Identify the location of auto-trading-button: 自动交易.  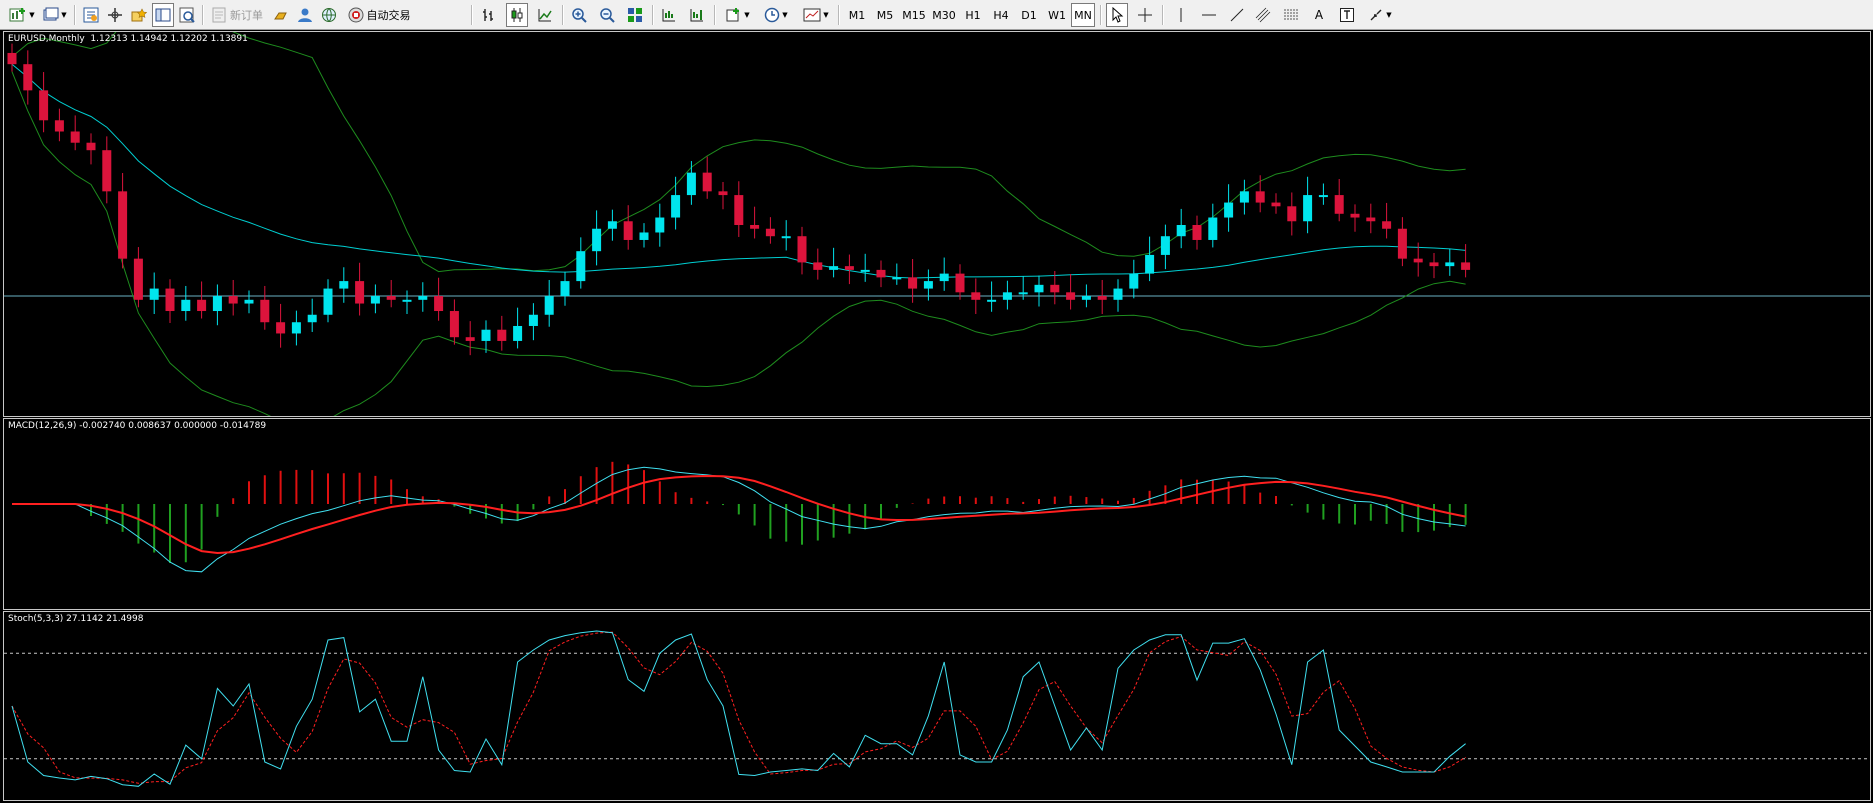
(379, 15).